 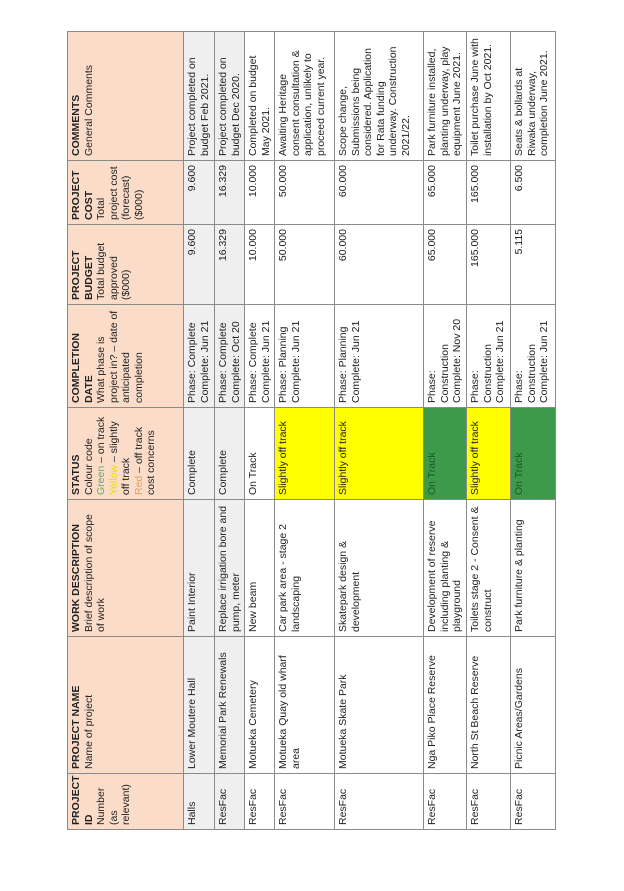 What do you see at coordinates (199, 568) in the screenshot?
I see `cell-work: Paint Interior` at bounding box center [199, 568].